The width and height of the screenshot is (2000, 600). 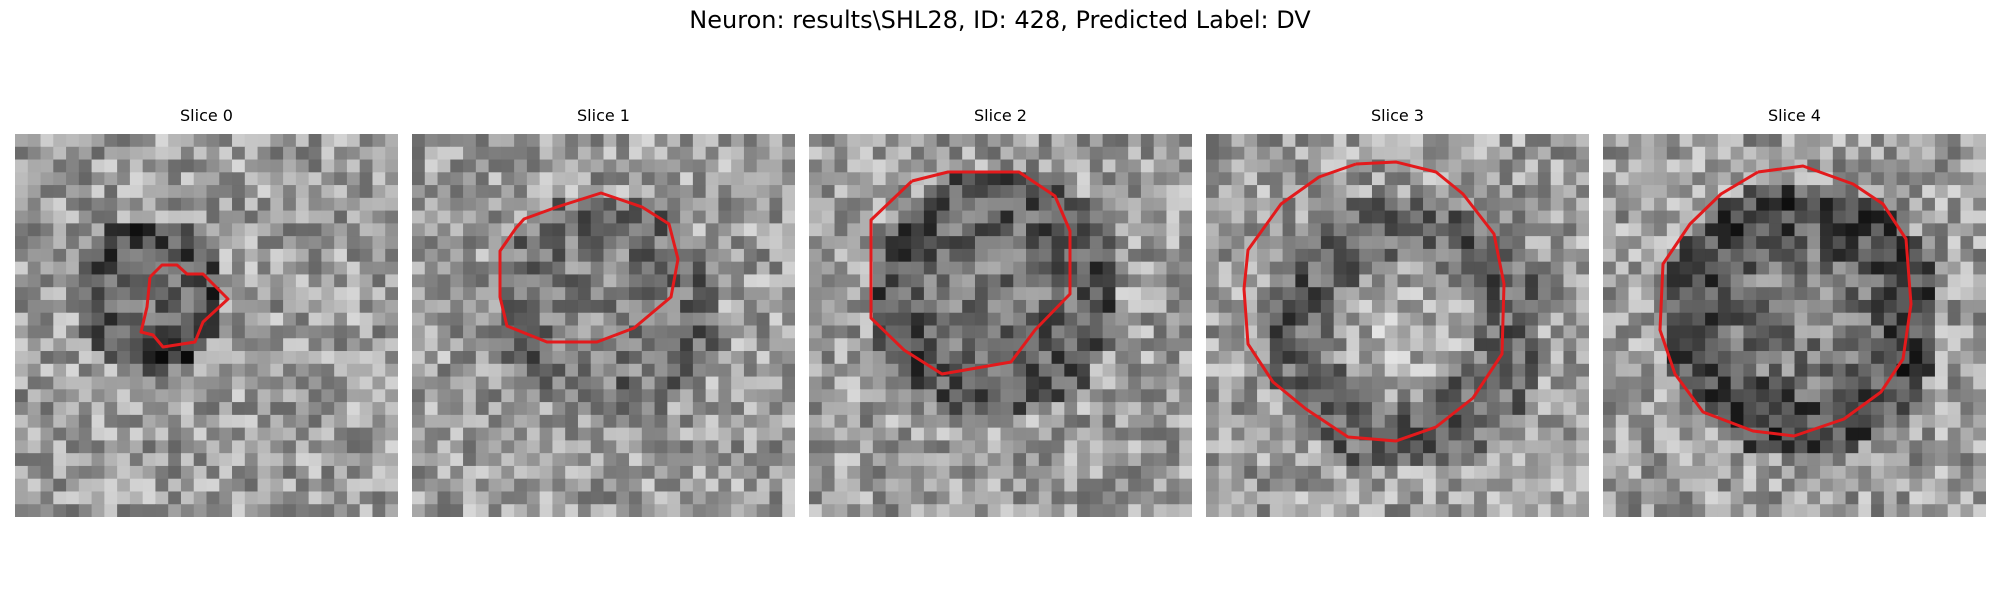 I want to click on slice-panel-1: Slice 1, so click(x=603, y=311).